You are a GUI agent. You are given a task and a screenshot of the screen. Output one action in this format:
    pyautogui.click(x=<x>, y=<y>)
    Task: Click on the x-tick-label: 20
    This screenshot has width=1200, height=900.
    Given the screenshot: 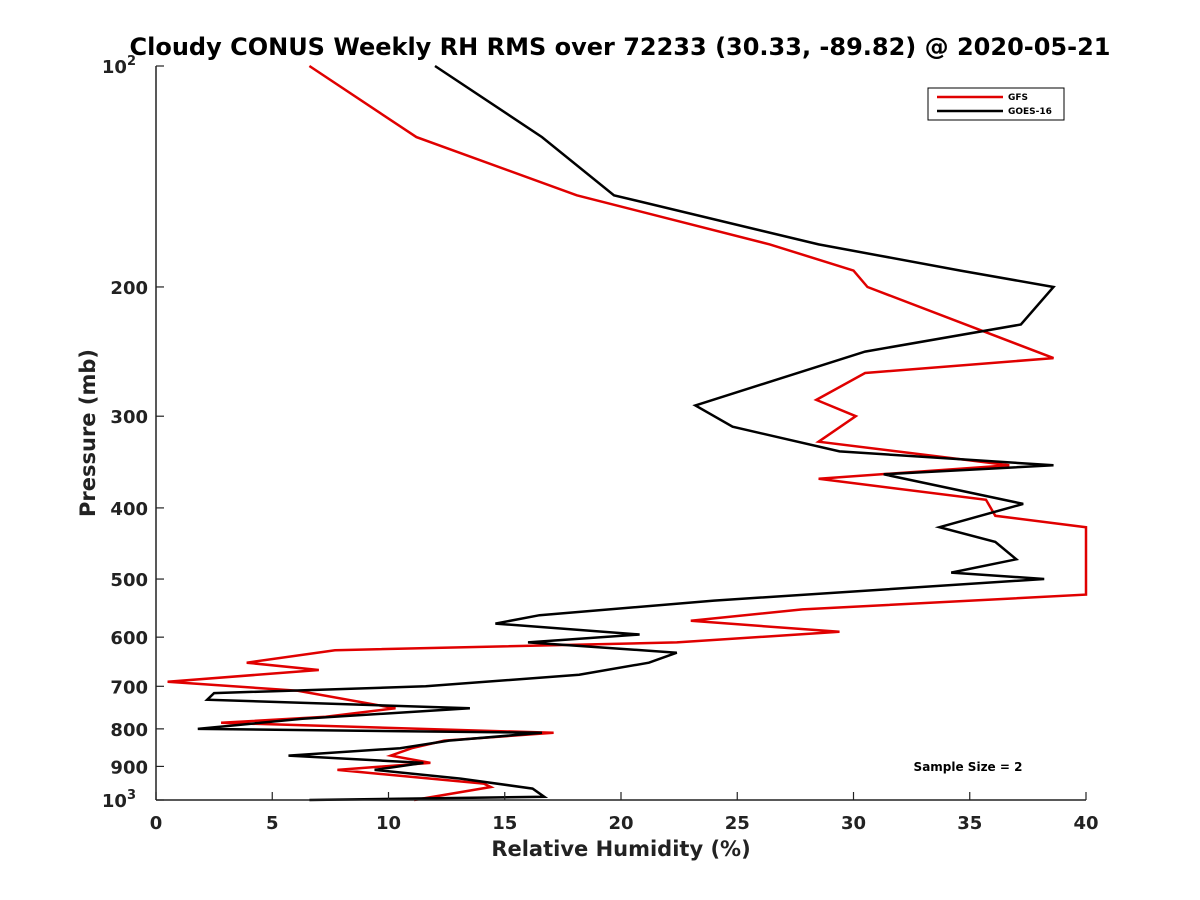 What is the action you would take?
    pyautogui.click(x=620, y=823)
    